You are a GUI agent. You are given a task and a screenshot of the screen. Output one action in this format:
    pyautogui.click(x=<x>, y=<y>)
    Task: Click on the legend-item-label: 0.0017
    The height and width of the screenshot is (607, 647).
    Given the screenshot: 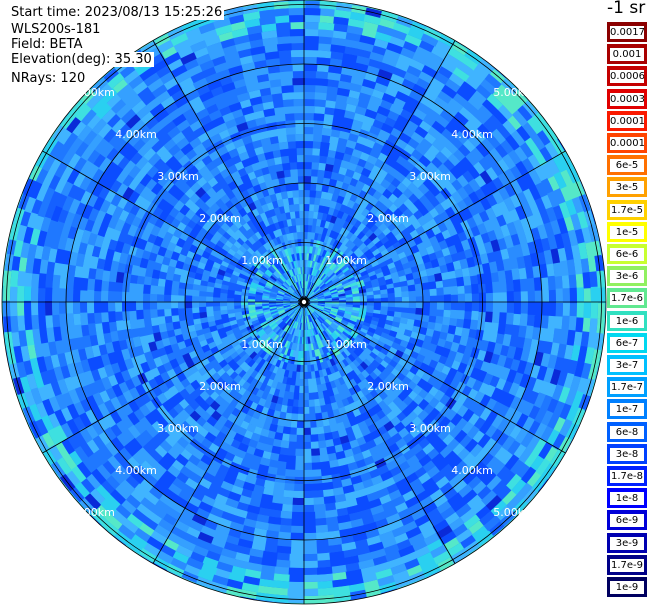 What is the action you would take?
    pyautogui.click(x=627, y=32)
    